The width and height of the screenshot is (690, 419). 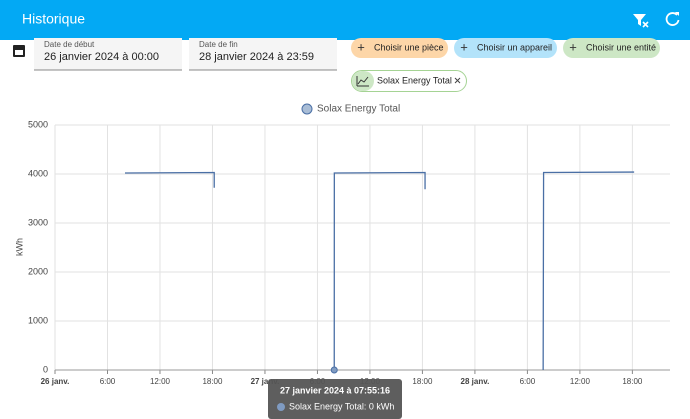 What do you see at coordinates (38, 271) in the screenshot?
I see `y-tick-label: 2000` at bounding box center [38, 271].